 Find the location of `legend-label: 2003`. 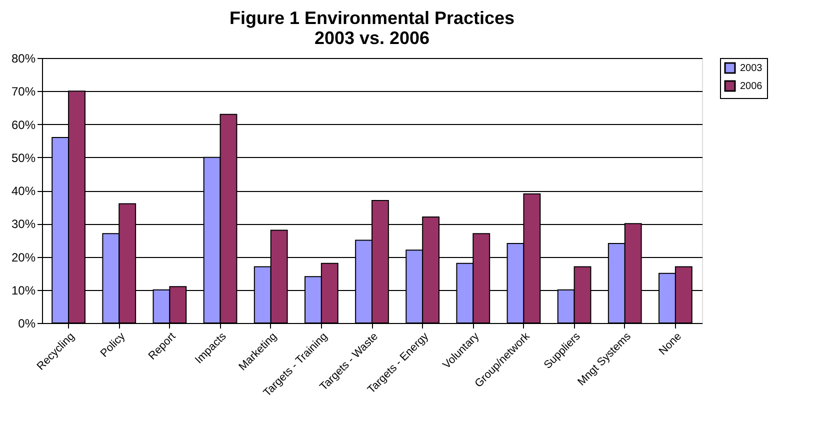

legend-label: 2003 is located at coordinates (751, 68).